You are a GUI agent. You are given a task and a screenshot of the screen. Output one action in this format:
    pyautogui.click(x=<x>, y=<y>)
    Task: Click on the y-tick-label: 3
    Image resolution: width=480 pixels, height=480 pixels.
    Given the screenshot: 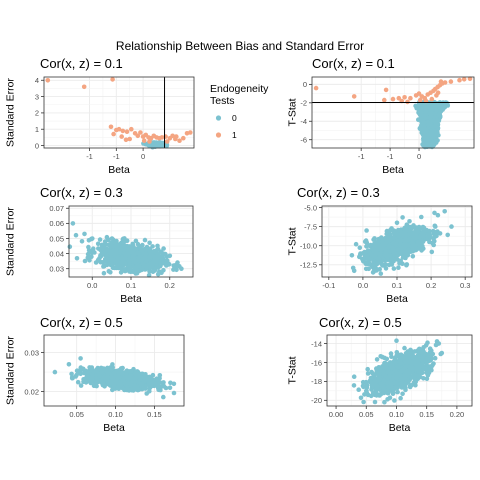 What is the action you would take?
    pyautogui.click(x=37, y=96)
    